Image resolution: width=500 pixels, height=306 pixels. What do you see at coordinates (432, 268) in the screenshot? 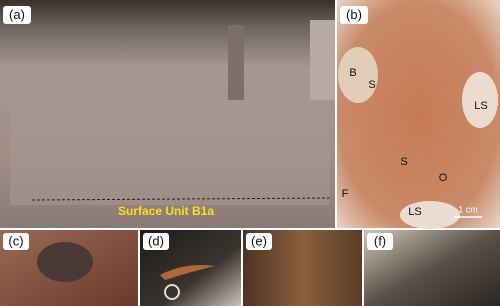
I see `panel-f: (f)` at bounding box center [432, 268].